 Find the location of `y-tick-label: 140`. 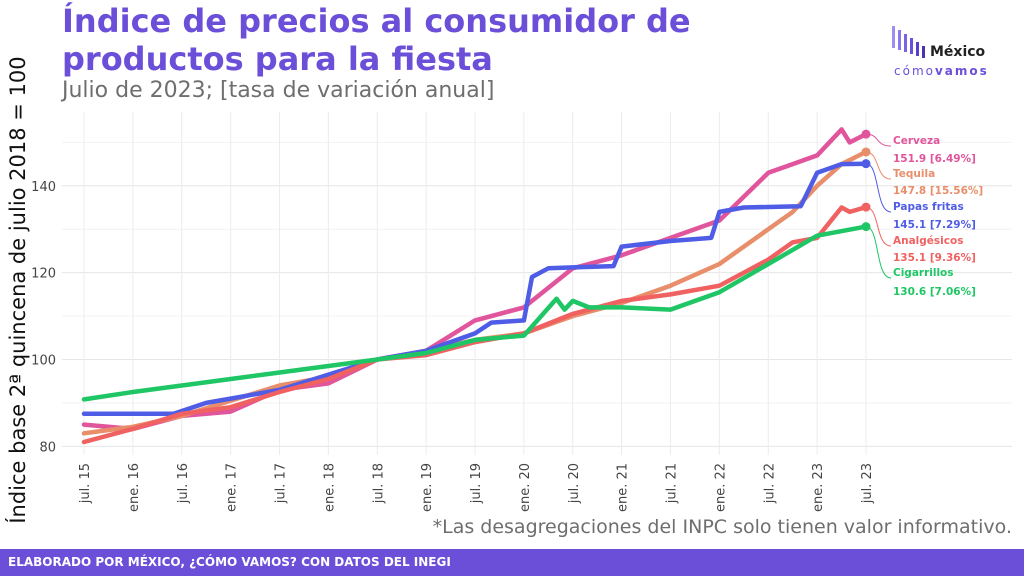

y-tick-label: 140 is located at coordinates (43, 187).